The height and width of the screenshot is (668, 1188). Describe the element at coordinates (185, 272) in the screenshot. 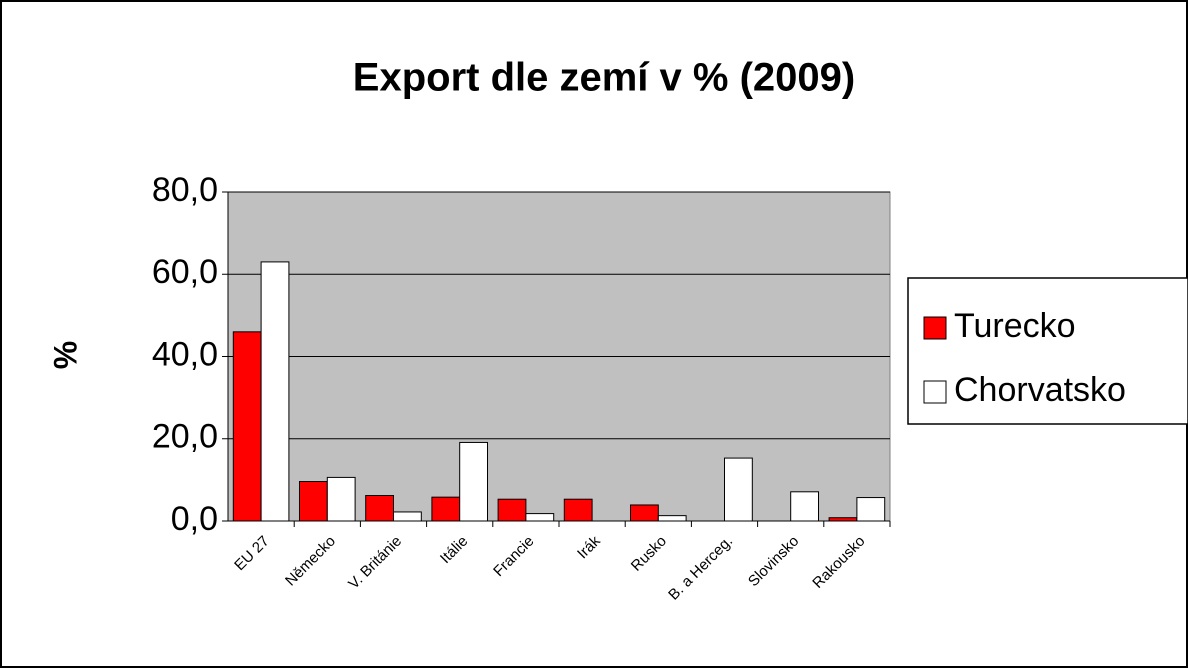

I see `y-tick-label: 60,0` at that location.